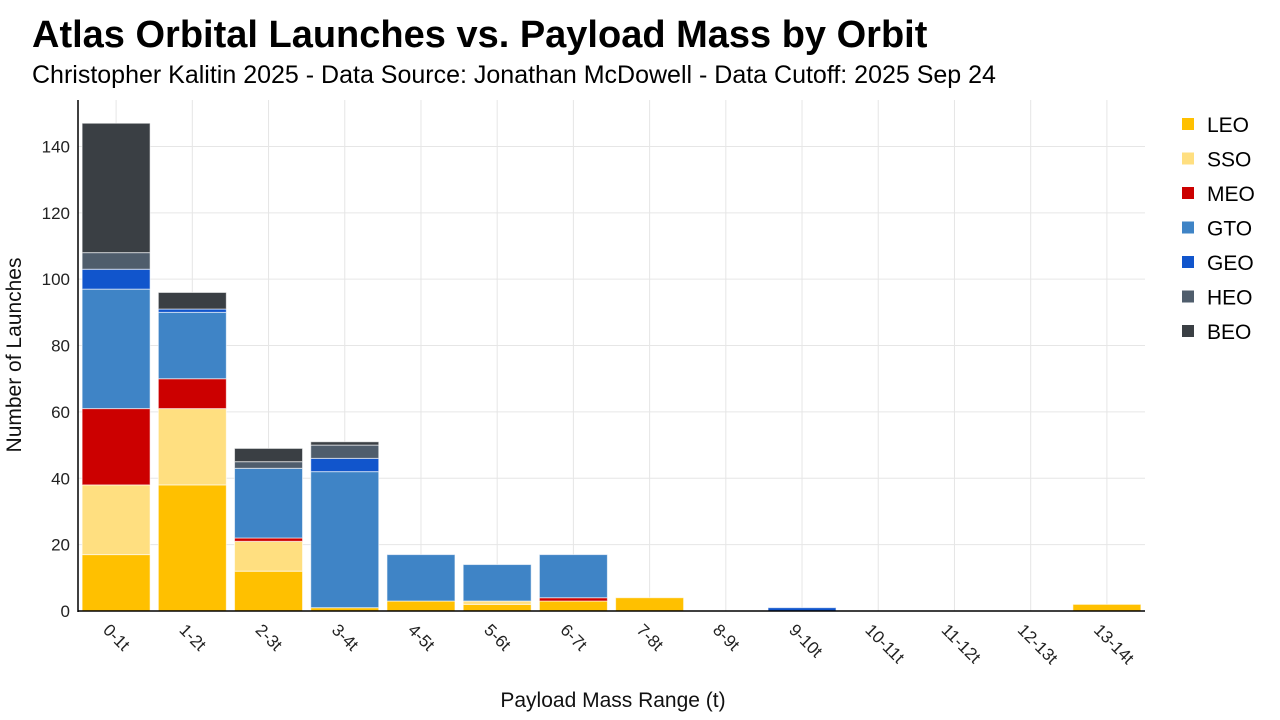  I want to click on legend-label-meo: MEO, so click(1231, 194).